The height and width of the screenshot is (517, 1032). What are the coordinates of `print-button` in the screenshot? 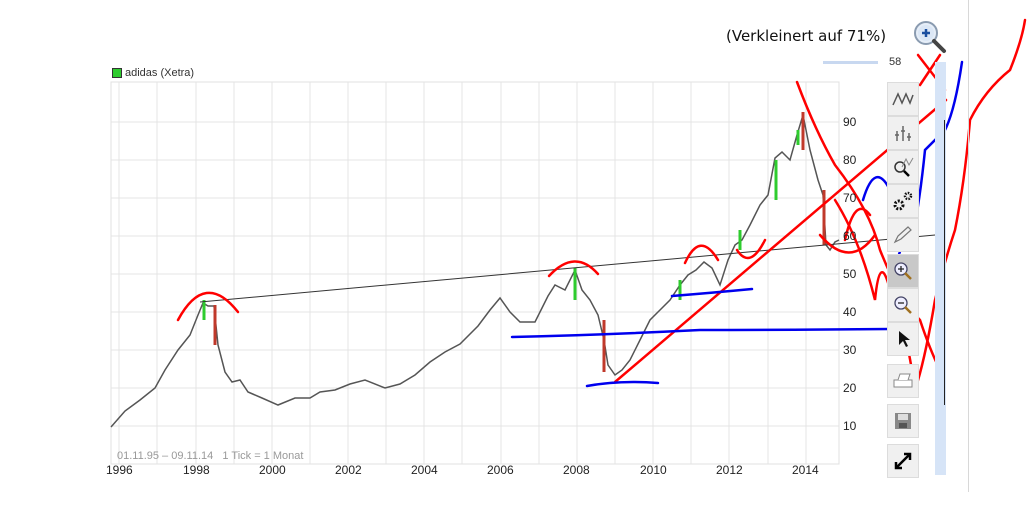 It's located at (903, 381).